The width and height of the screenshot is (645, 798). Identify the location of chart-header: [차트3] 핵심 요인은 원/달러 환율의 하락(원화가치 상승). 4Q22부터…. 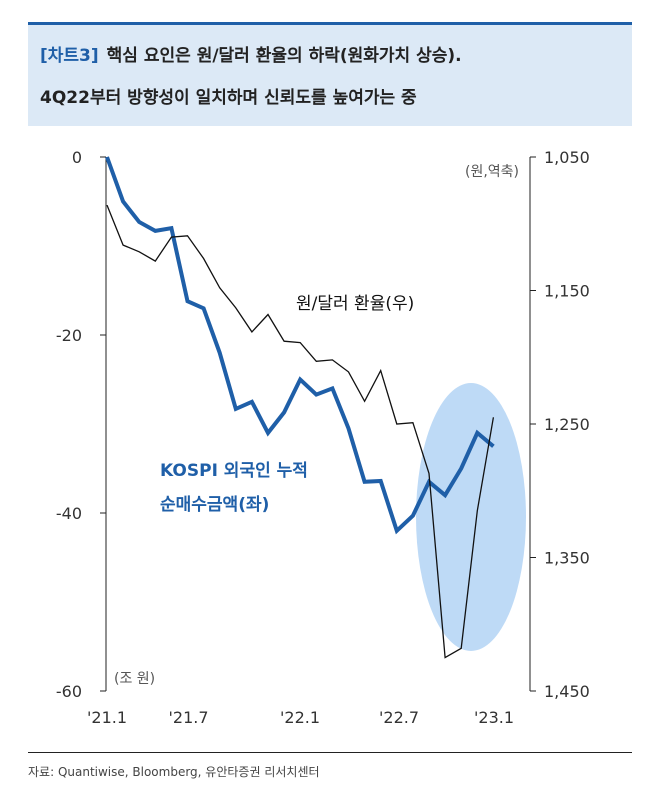
(330, 74).